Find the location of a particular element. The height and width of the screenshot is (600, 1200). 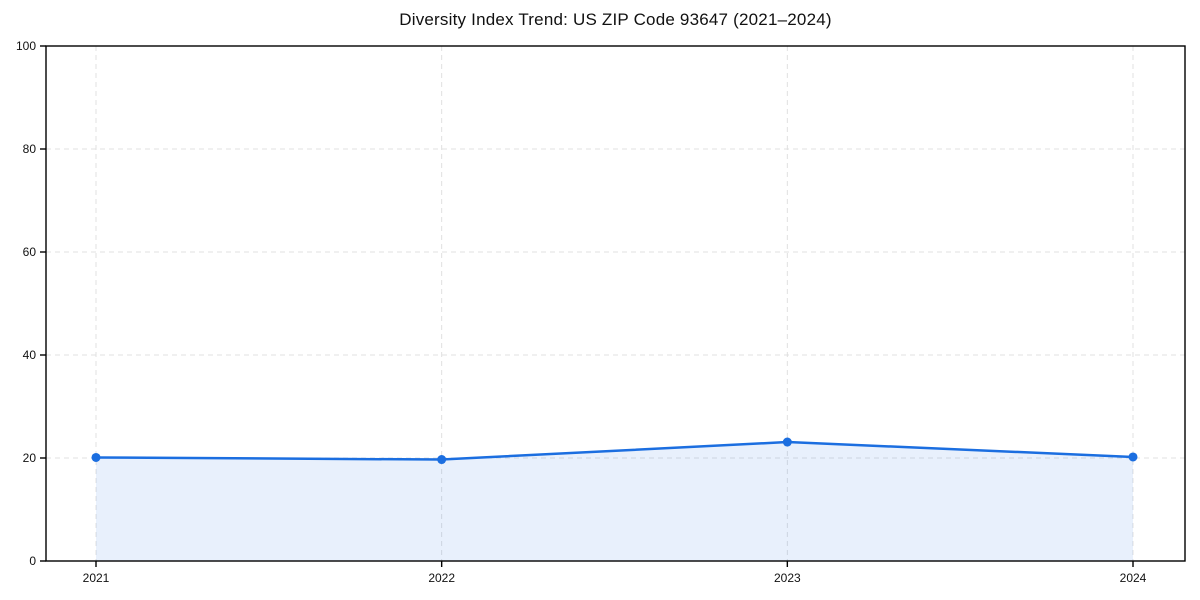

x-tick-label: 2023 is located at coordinates (787, 578).